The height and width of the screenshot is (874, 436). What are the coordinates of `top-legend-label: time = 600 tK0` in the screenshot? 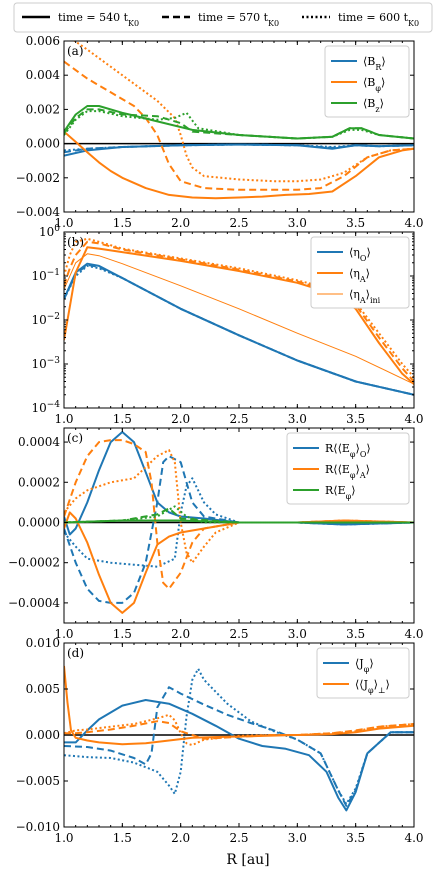 It's located at (378, 19).